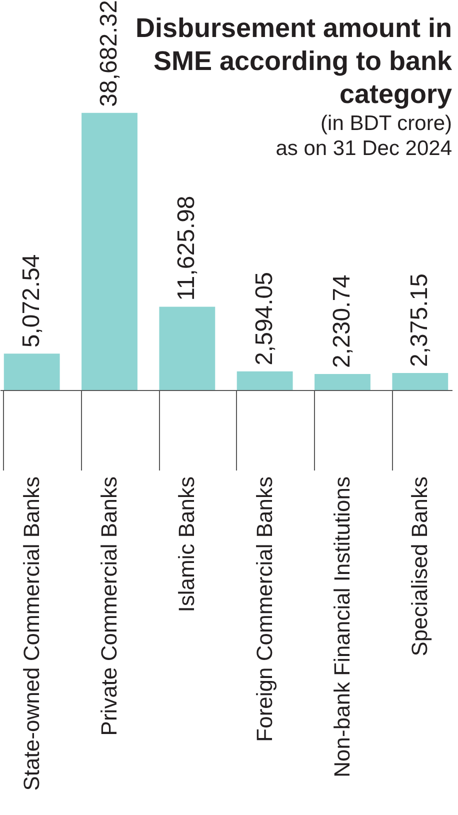 This screenshot has height=815, width=458. I want to click on data-label: 11,625.98, so click(186, 248).